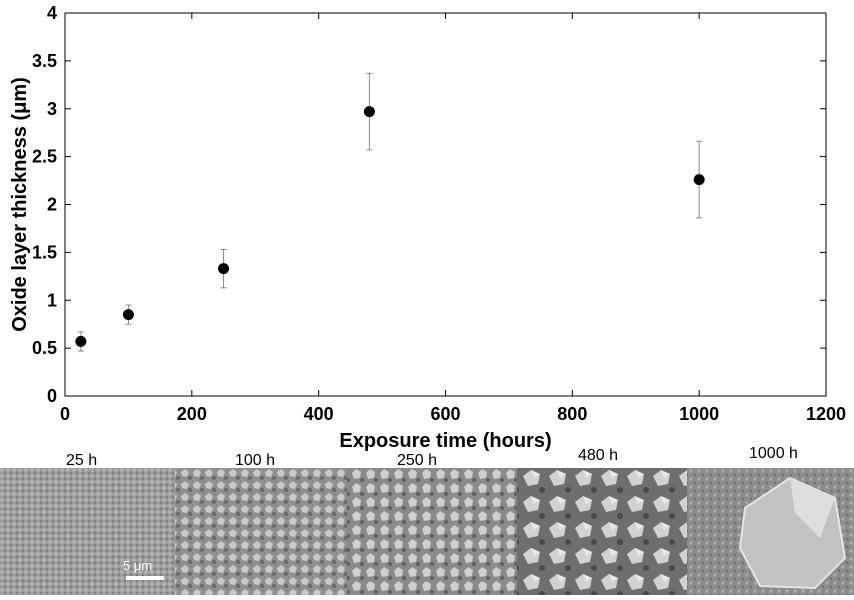 This screenshot has height=600, width=854. I want to click on scale-bar-label: 5 μm, so click(138, 565).